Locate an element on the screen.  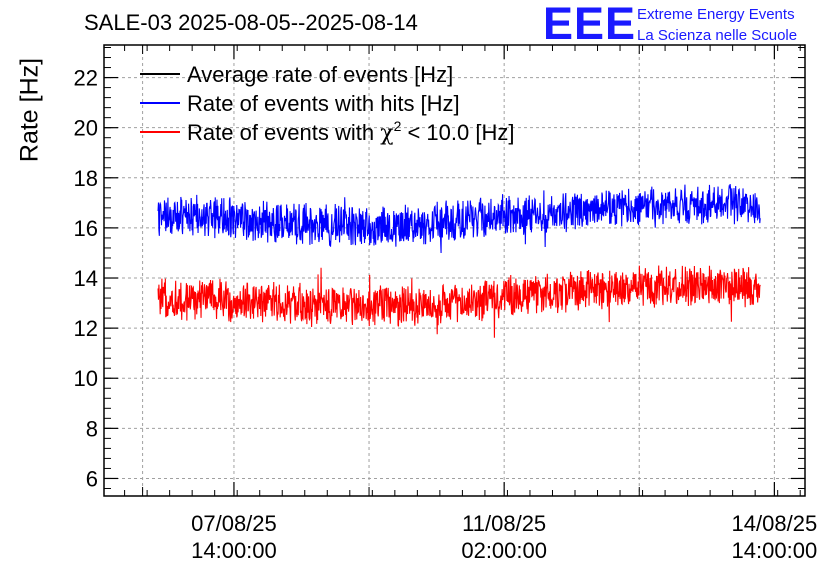
y-tick-label: 12 is located at coordinates (86, 328).